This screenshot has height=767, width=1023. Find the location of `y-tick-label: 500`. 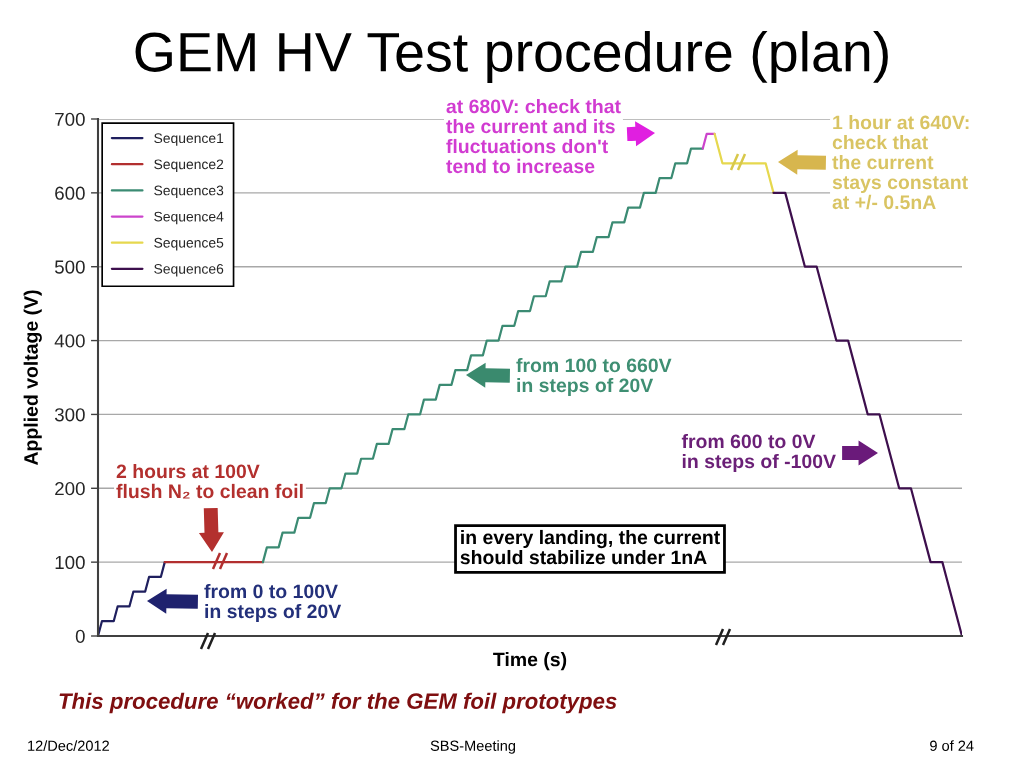

y-tick-label: 500 is located at coordinates (69, 267).